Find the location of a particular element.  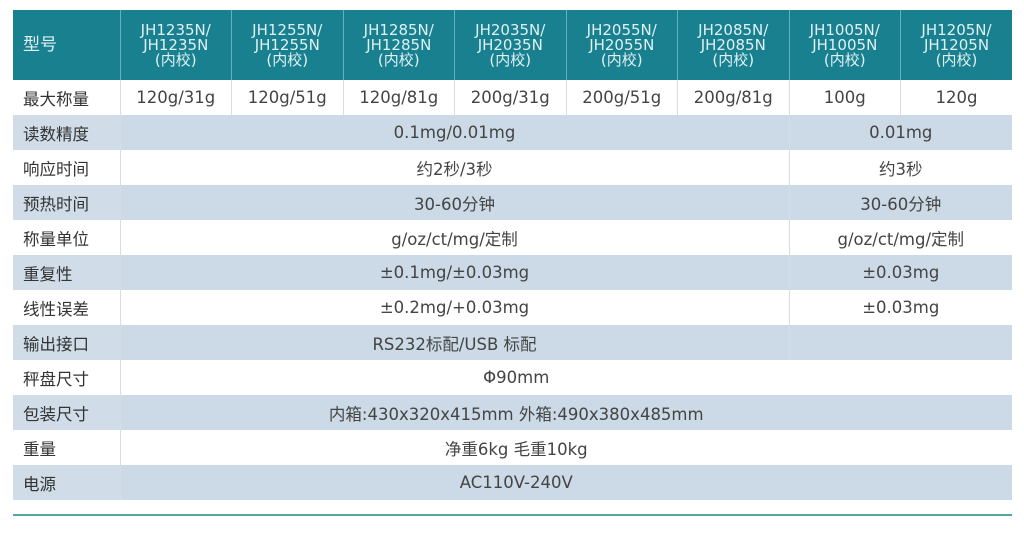

row-power: 电源 AC110V-240V is located at coordinates (512, 482).